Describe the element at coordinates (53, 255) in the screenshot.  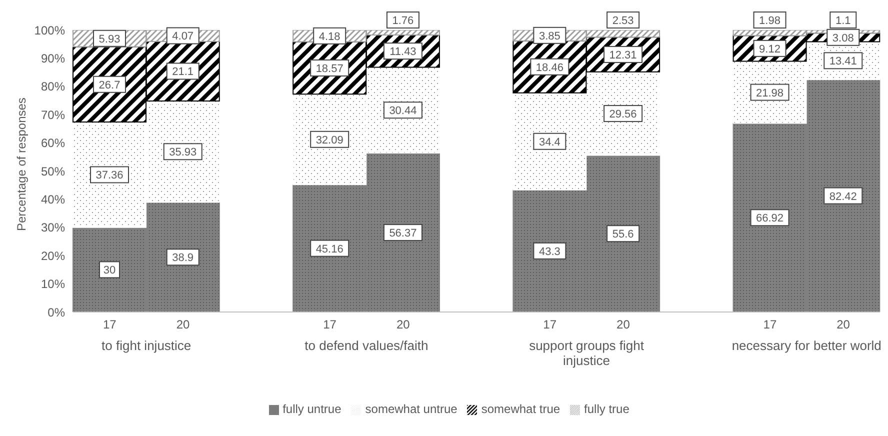
I see `y-tick-label: 20%` at that location.